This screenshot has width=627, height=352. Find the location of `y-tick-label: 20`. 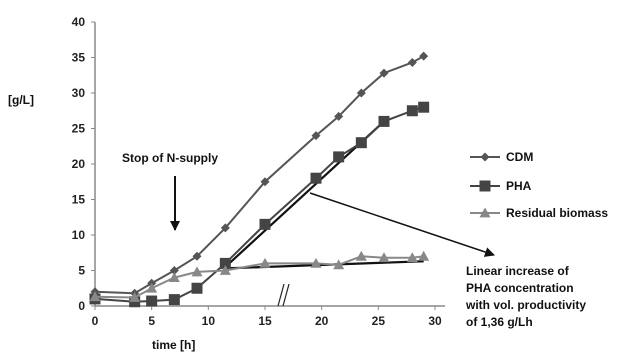

y-tick-label: 20 is located at coordinates (79, 164).